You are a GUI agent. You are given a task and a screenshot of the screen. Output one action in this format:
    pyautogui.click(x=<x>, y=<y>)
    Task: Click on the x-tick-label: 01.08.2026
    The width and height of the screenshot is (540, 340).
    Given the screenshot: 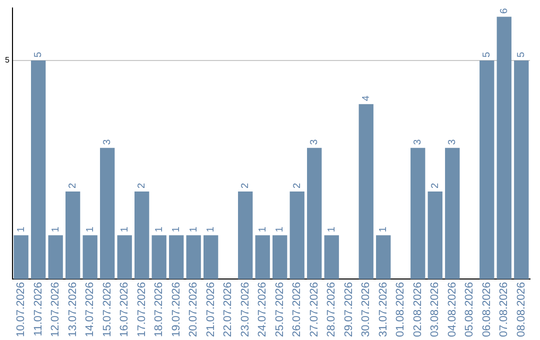 What is the action you would take?
    pyautogui.click(x=400, y=310)
    